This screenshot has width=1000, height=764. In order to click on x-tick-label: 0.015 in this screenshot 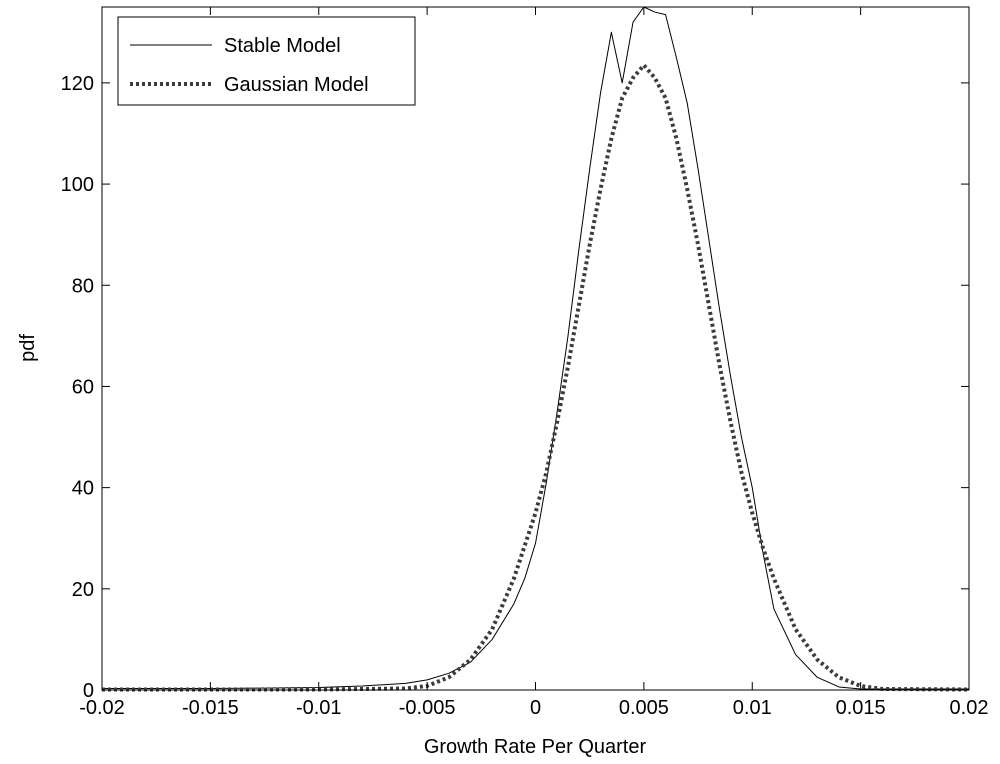, I will do `click(861, 708)`.